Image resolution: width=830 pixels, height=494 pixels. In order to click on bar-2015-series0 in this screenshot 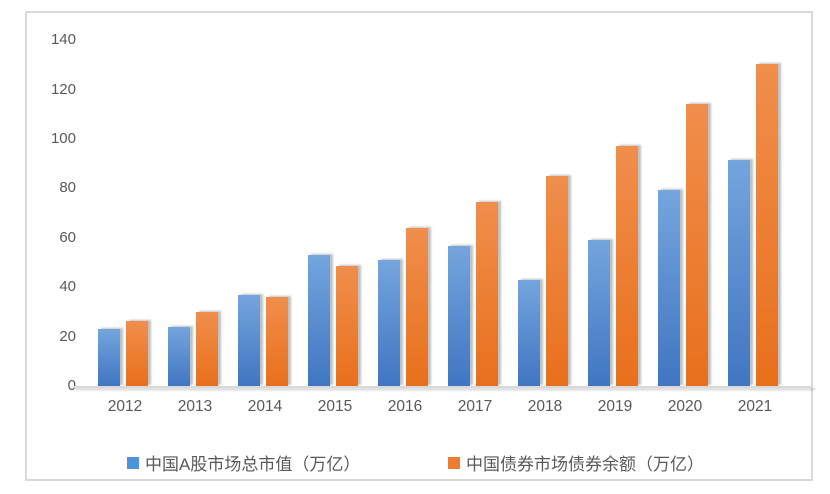, I will do `click(319, 320)`.